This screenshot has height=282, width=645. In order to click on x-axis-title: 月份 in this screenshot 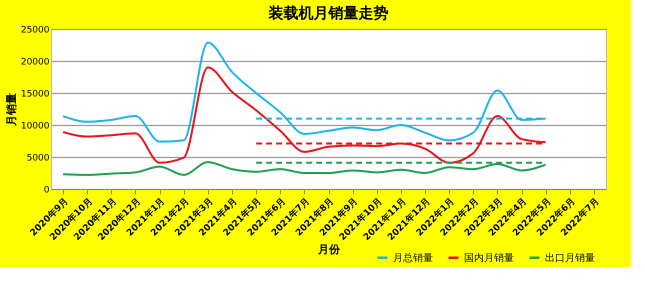, I will do `click(329, 249)`.